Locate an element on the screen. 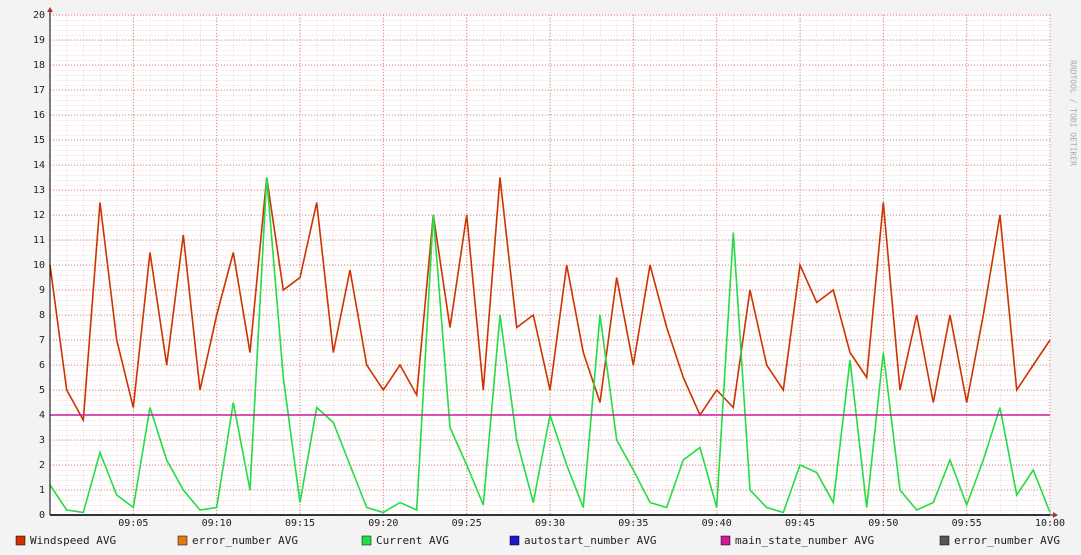  x-tick-label: 09:40 is located at coordinates (717, 523).